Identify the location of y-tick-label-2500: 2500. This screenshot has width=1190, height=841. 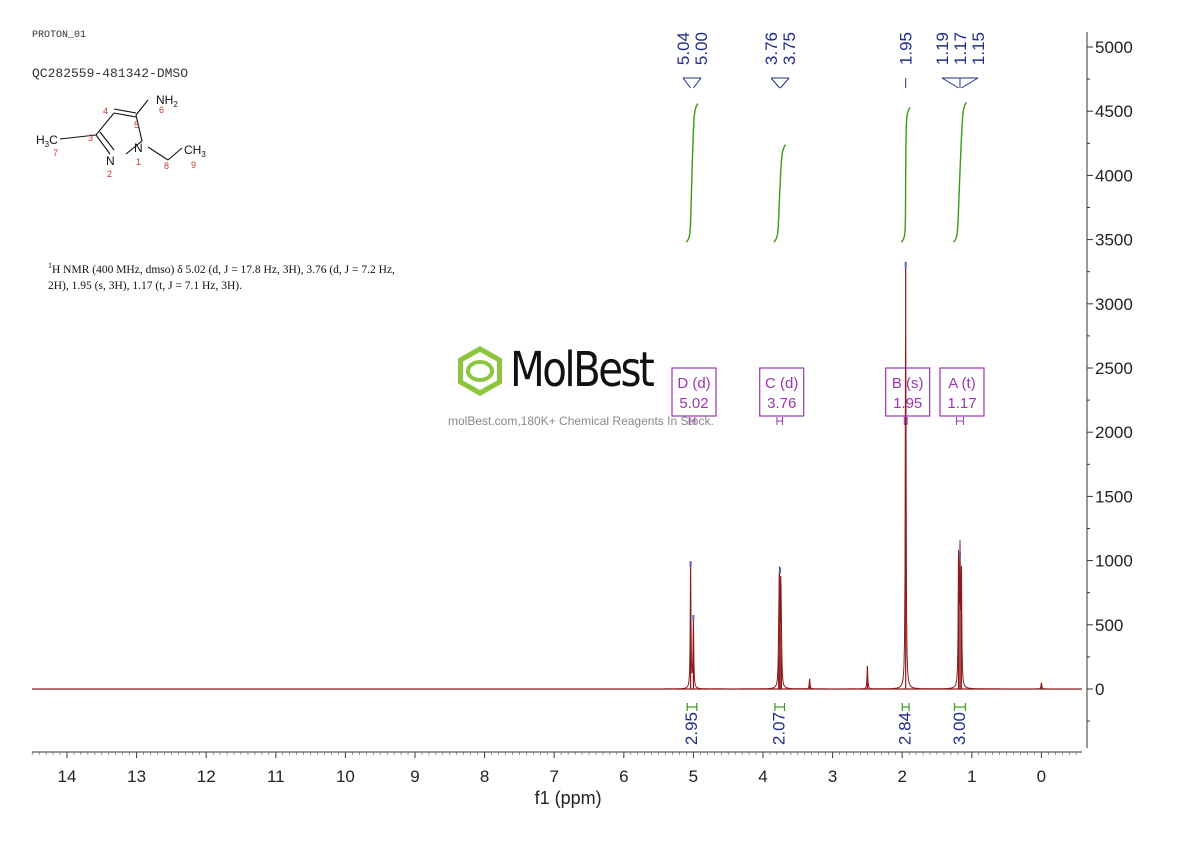
(1114, 368).